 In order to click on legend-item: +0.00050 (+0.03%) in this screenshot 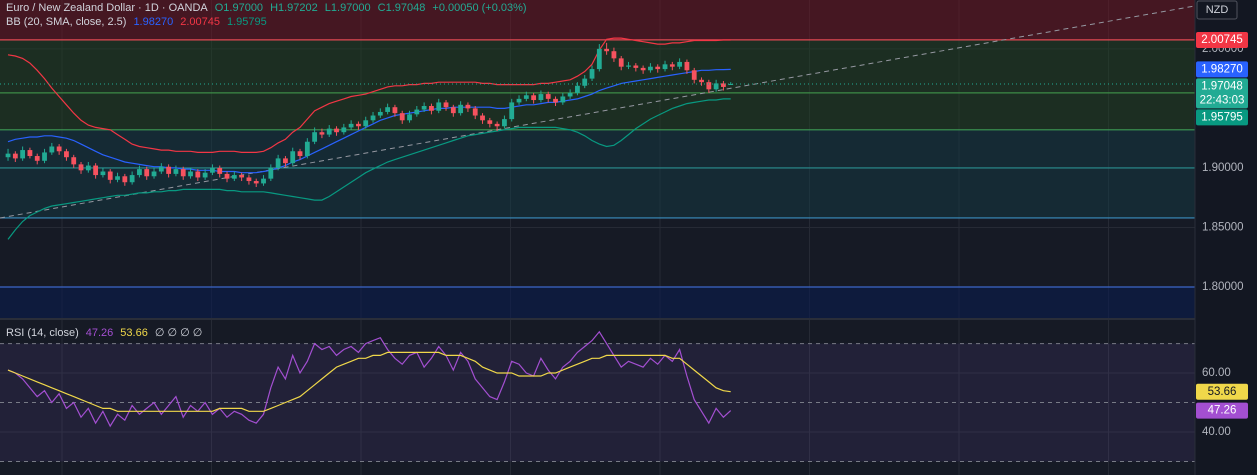, I will do `click(479, 8)`.